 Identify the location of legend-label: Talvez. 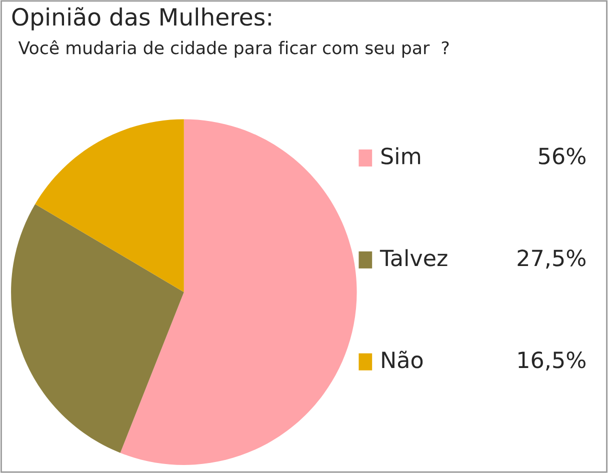
(414, 257).